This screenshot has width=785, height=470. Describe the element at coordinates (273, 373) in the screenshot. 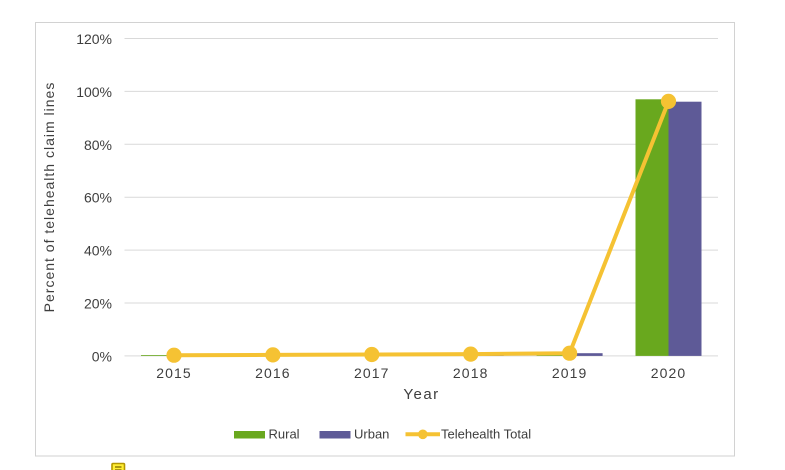

I see `svg-text: 2016` at that location.